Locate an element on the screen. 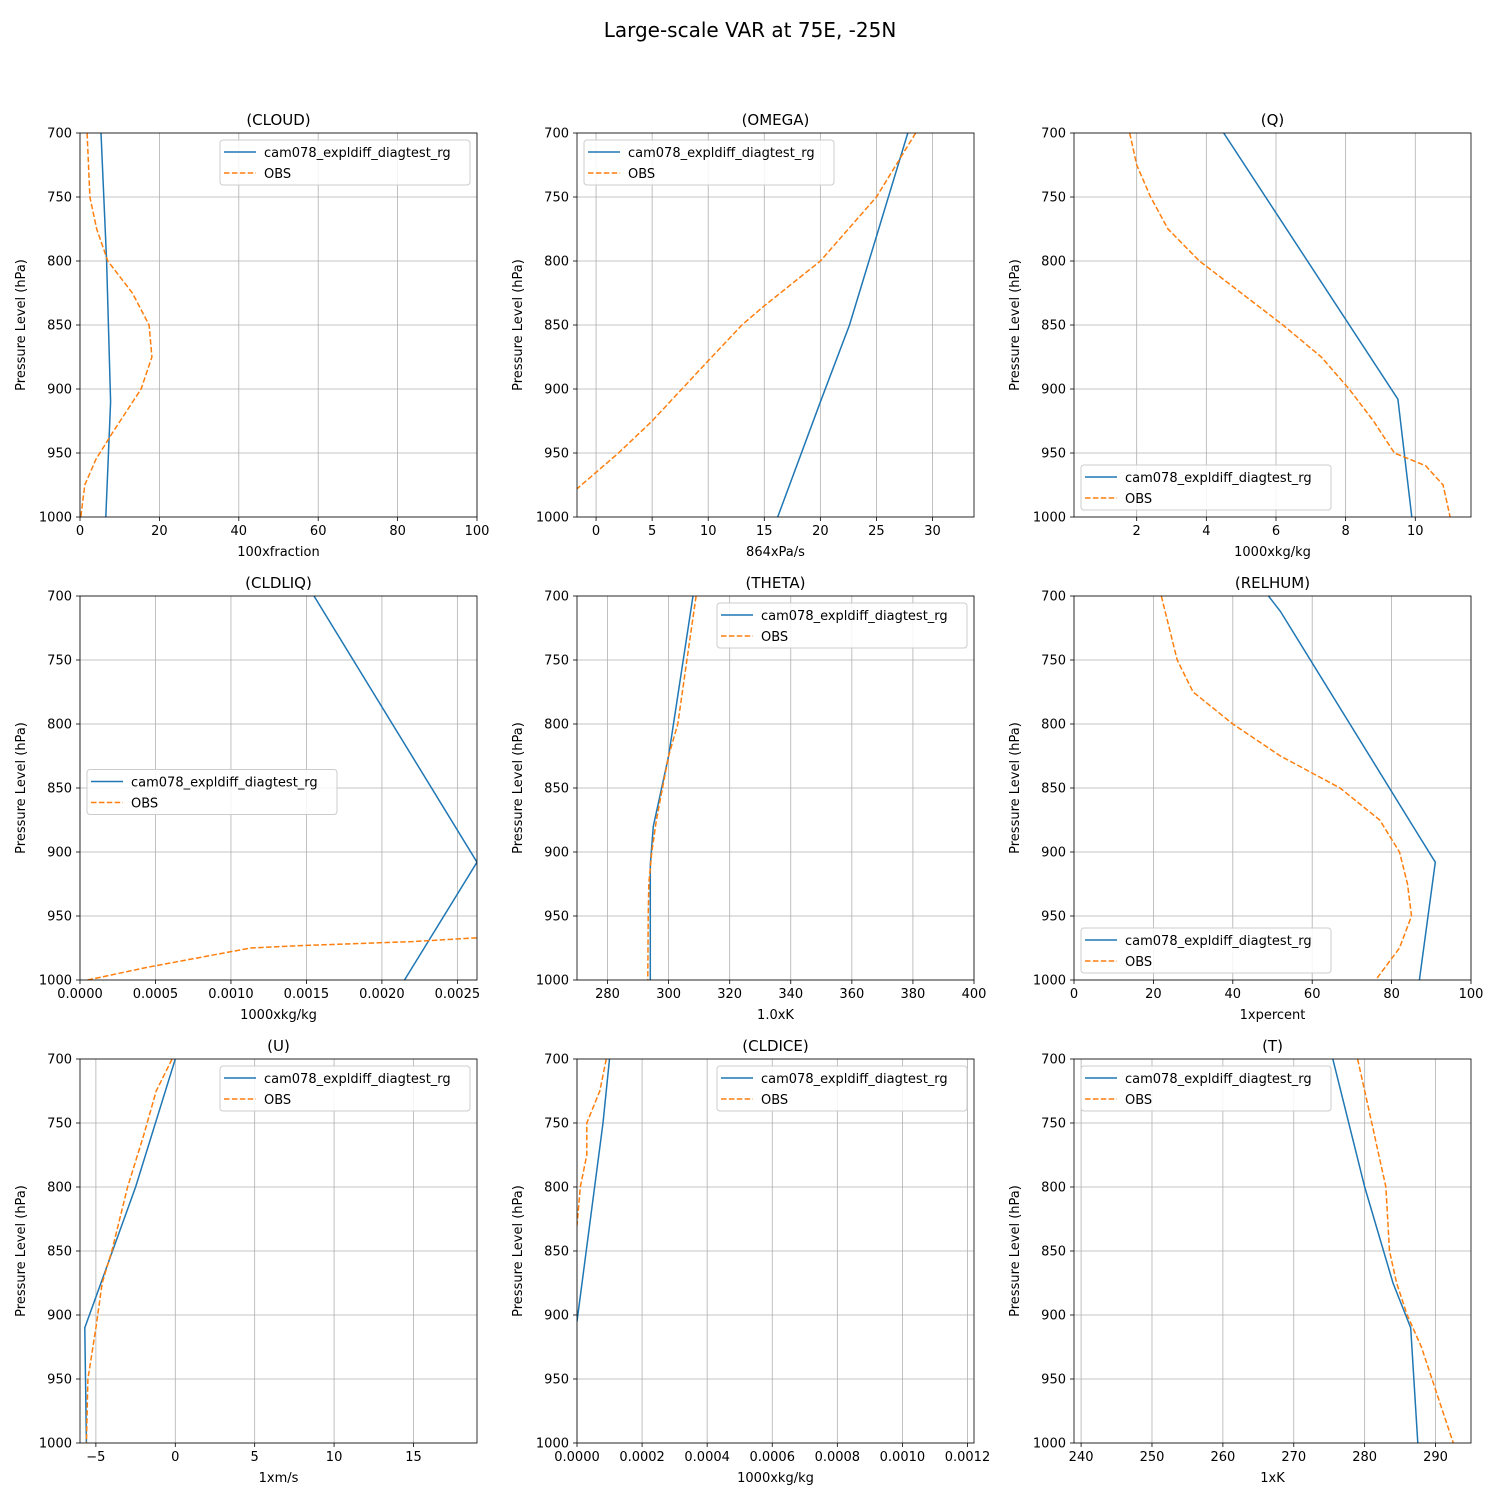 This screenshot has height=1500, width=1500. subplot-title: (CLOUD) is located at coordinates (278, 120).